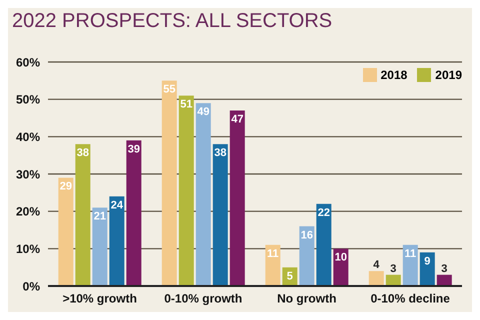 The width and height of the screenshot is (480, 320). Describe the element at coordinates (28, 62) in the screenshot. I see `y-tick-label: 60%` at that location.